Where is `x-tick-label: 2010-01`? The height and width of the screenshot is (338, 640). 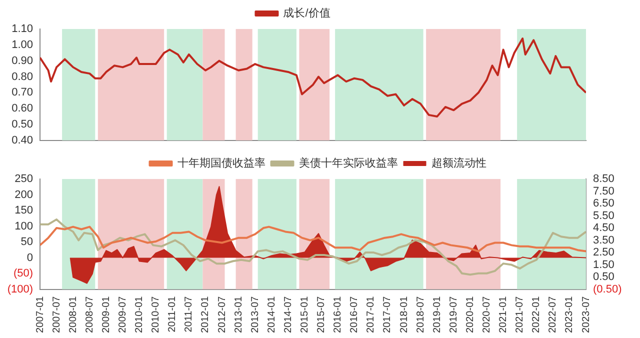
x-tick-label: 2010-01 is located at coordinates (140, 315).